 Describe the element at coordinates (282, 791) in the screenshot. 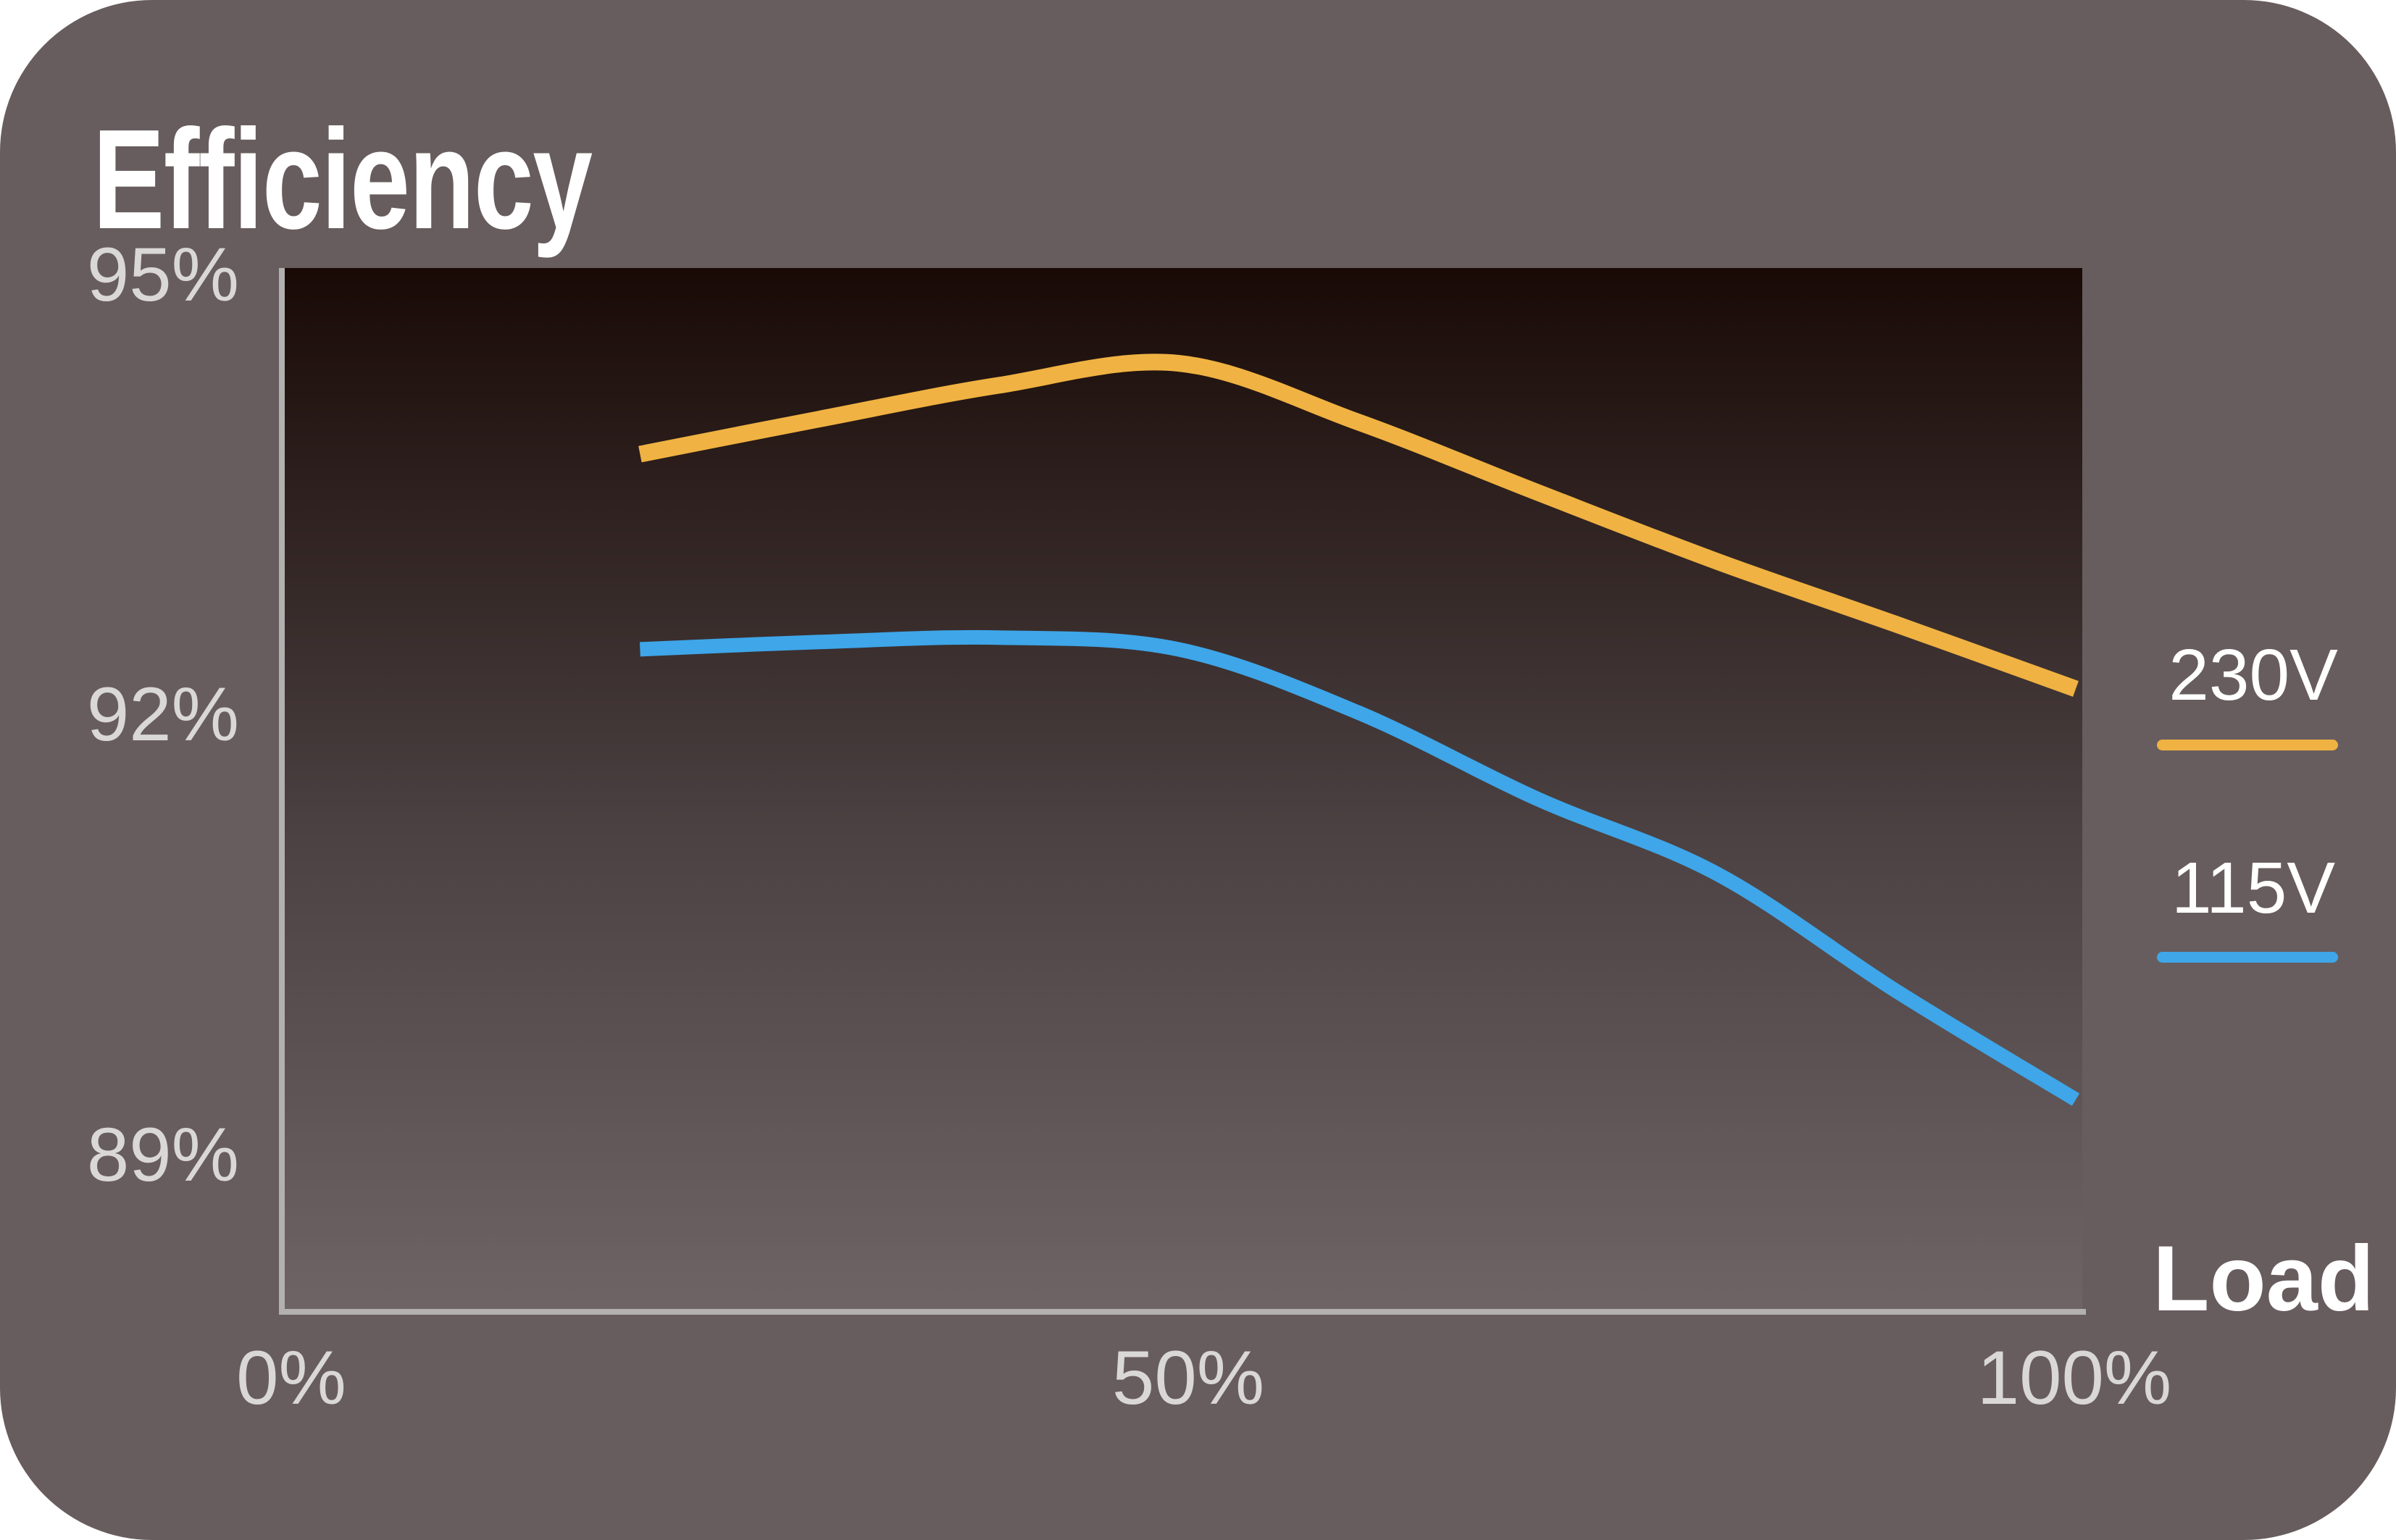

I see `y-axis-line` at that location.